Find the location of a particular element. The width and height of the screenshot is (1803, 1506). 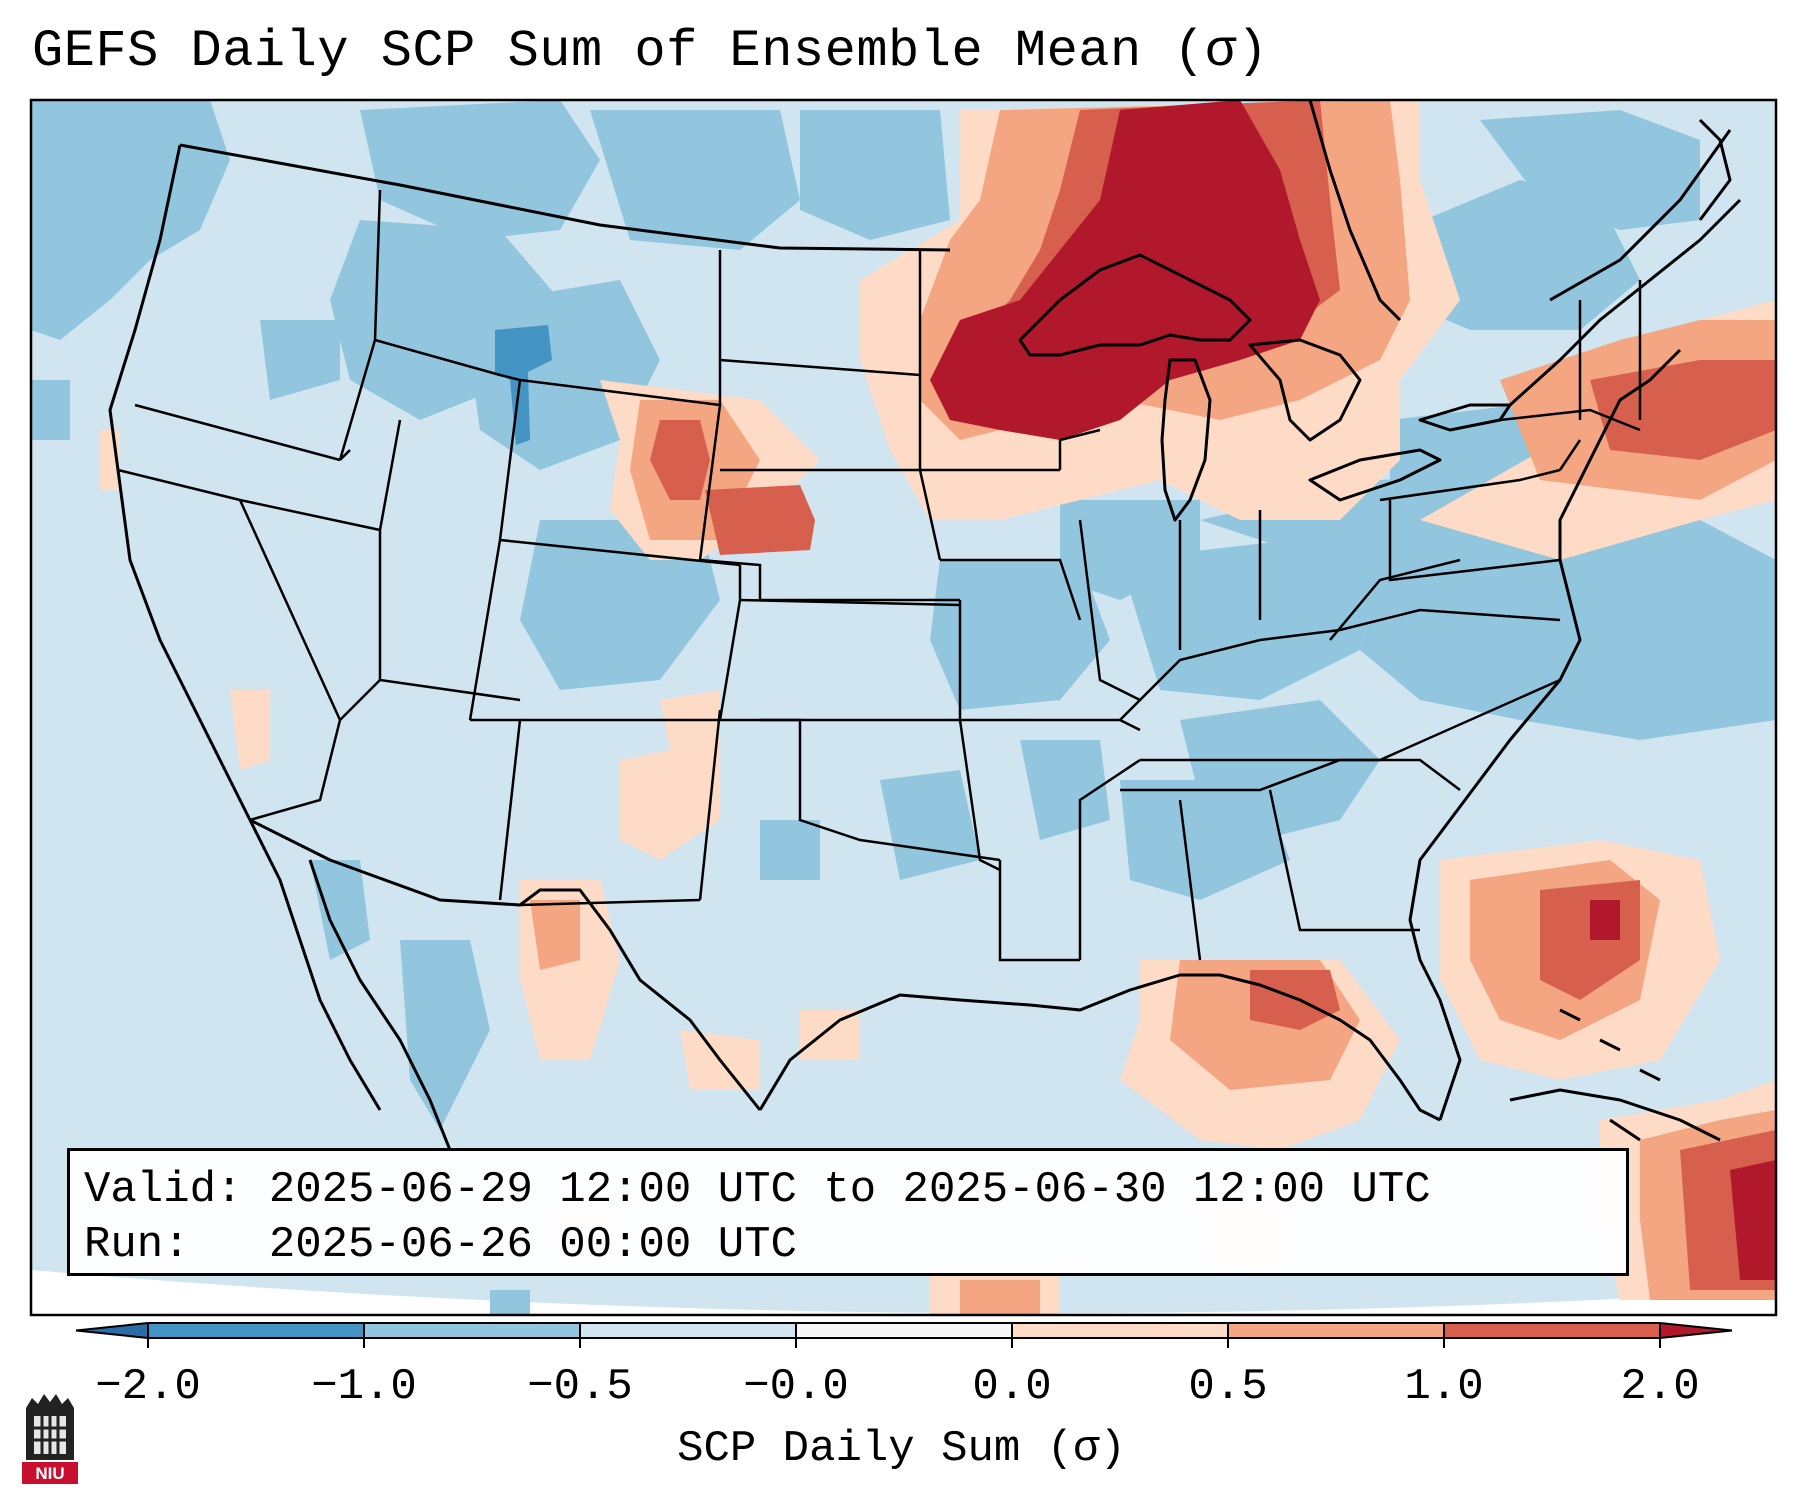

colorbar-tick-label: −1.0 is located at coordinates (364, 1387).